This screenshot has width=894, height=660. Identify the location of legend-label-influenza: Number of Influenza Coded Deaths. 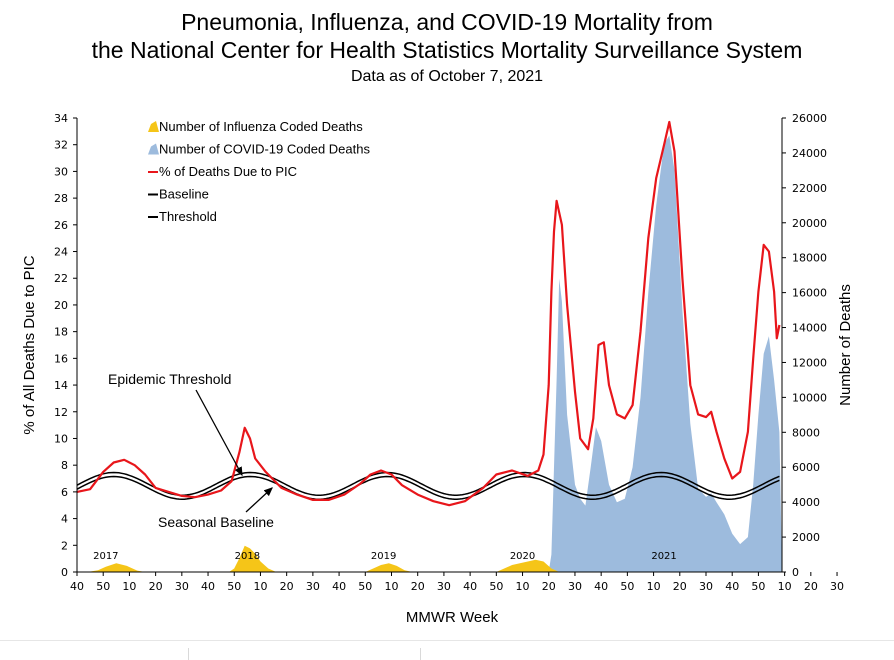
(261, 126).